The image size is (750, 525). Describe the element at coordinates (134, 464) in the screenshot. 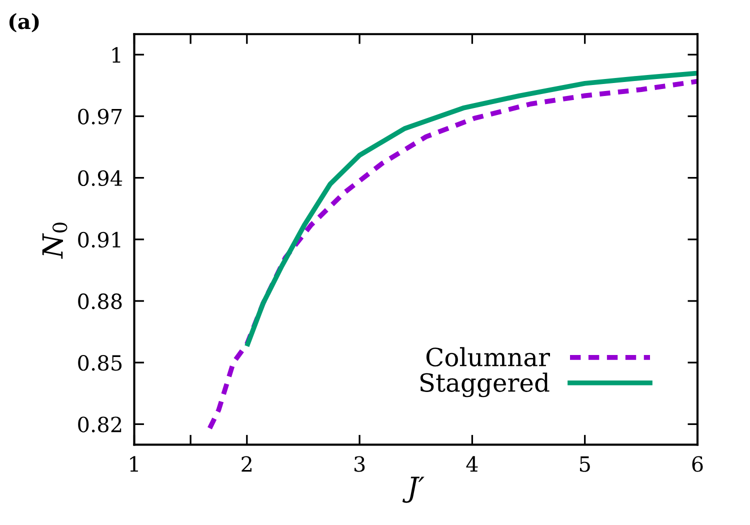

I see `x-tick-label: 1` at that location.